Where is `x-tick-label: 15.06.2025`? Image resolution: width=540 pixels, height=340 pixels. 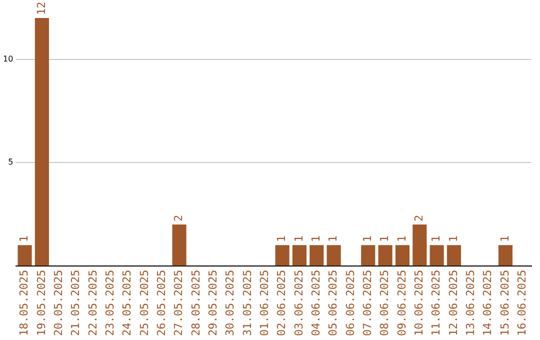 x-tick-label: 15.06.2025 is located at coordinates (505, 303).